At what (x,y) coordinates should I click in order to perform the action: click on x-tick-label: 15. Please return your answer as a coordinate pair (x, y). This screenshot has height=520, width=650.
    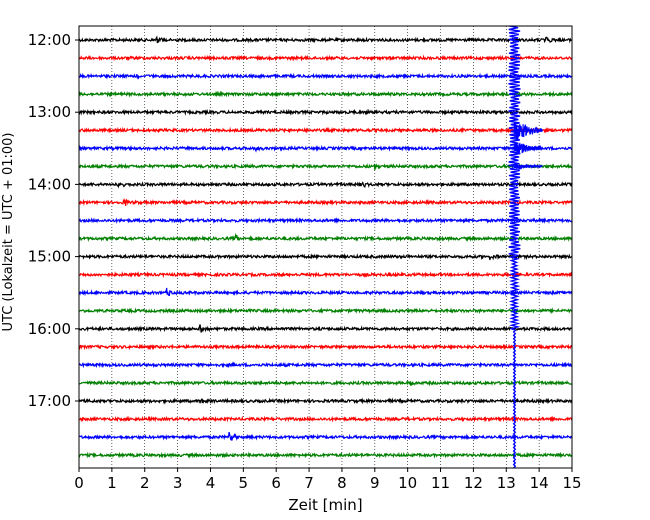
    Looking at the image, I should click on (571, 483).